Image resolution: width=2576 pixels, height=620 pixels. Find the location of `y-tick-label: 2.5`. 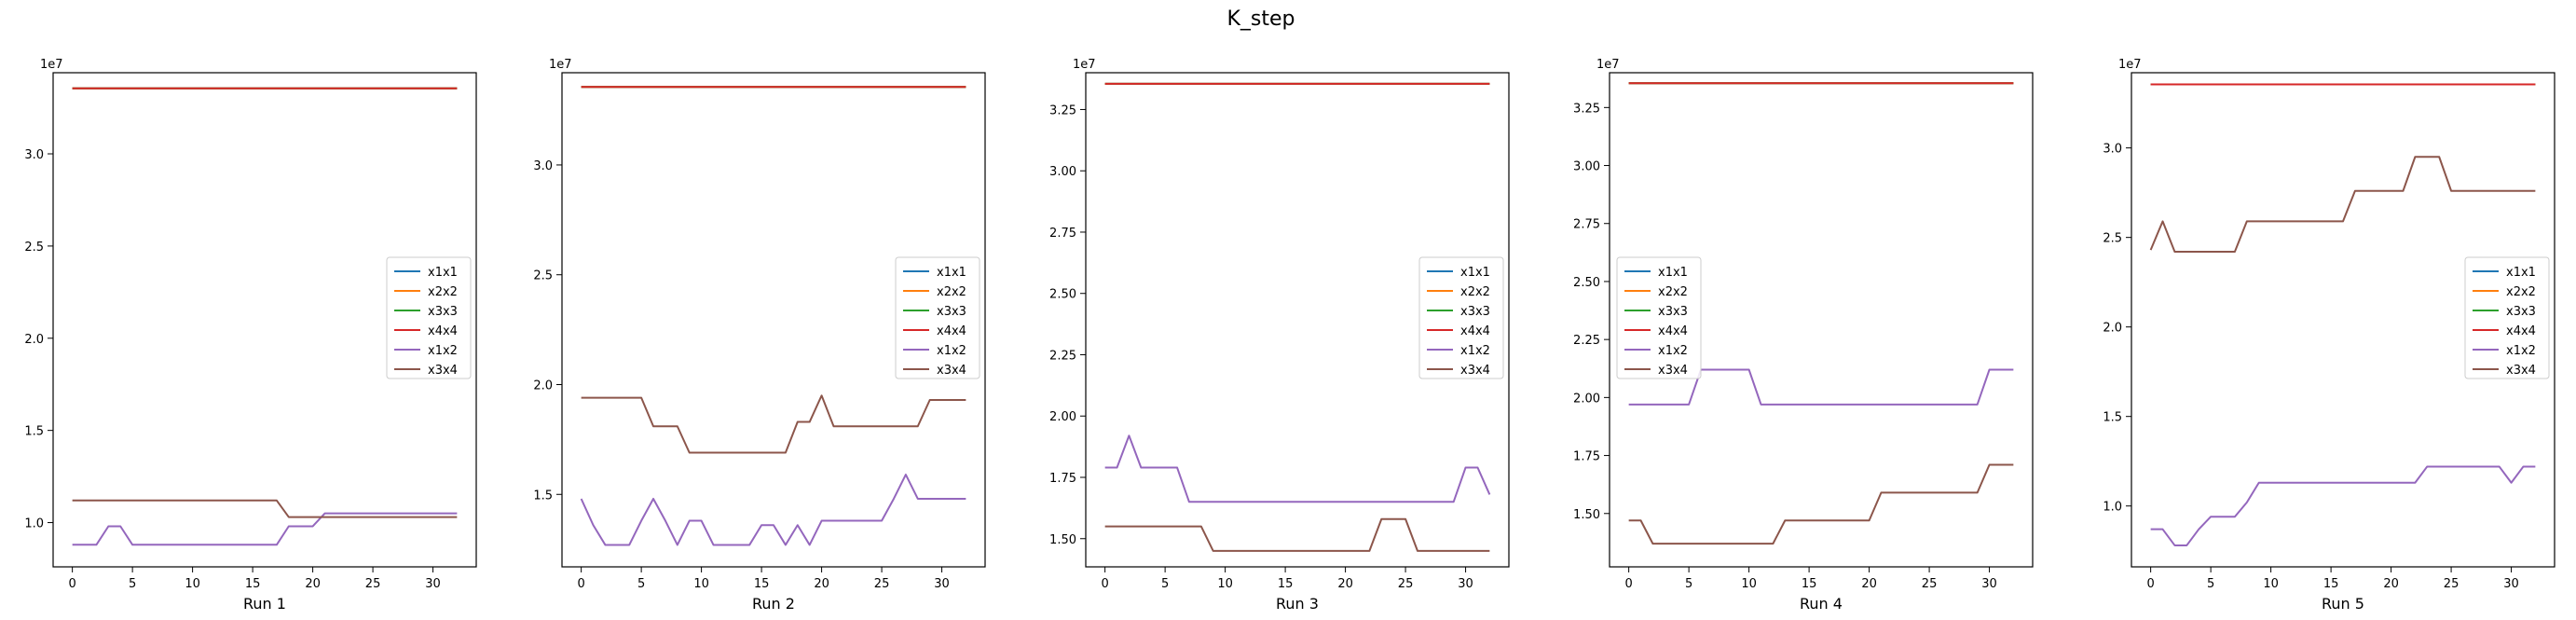

y-tick-label: 2.5 is located at coordinates (543, 276).